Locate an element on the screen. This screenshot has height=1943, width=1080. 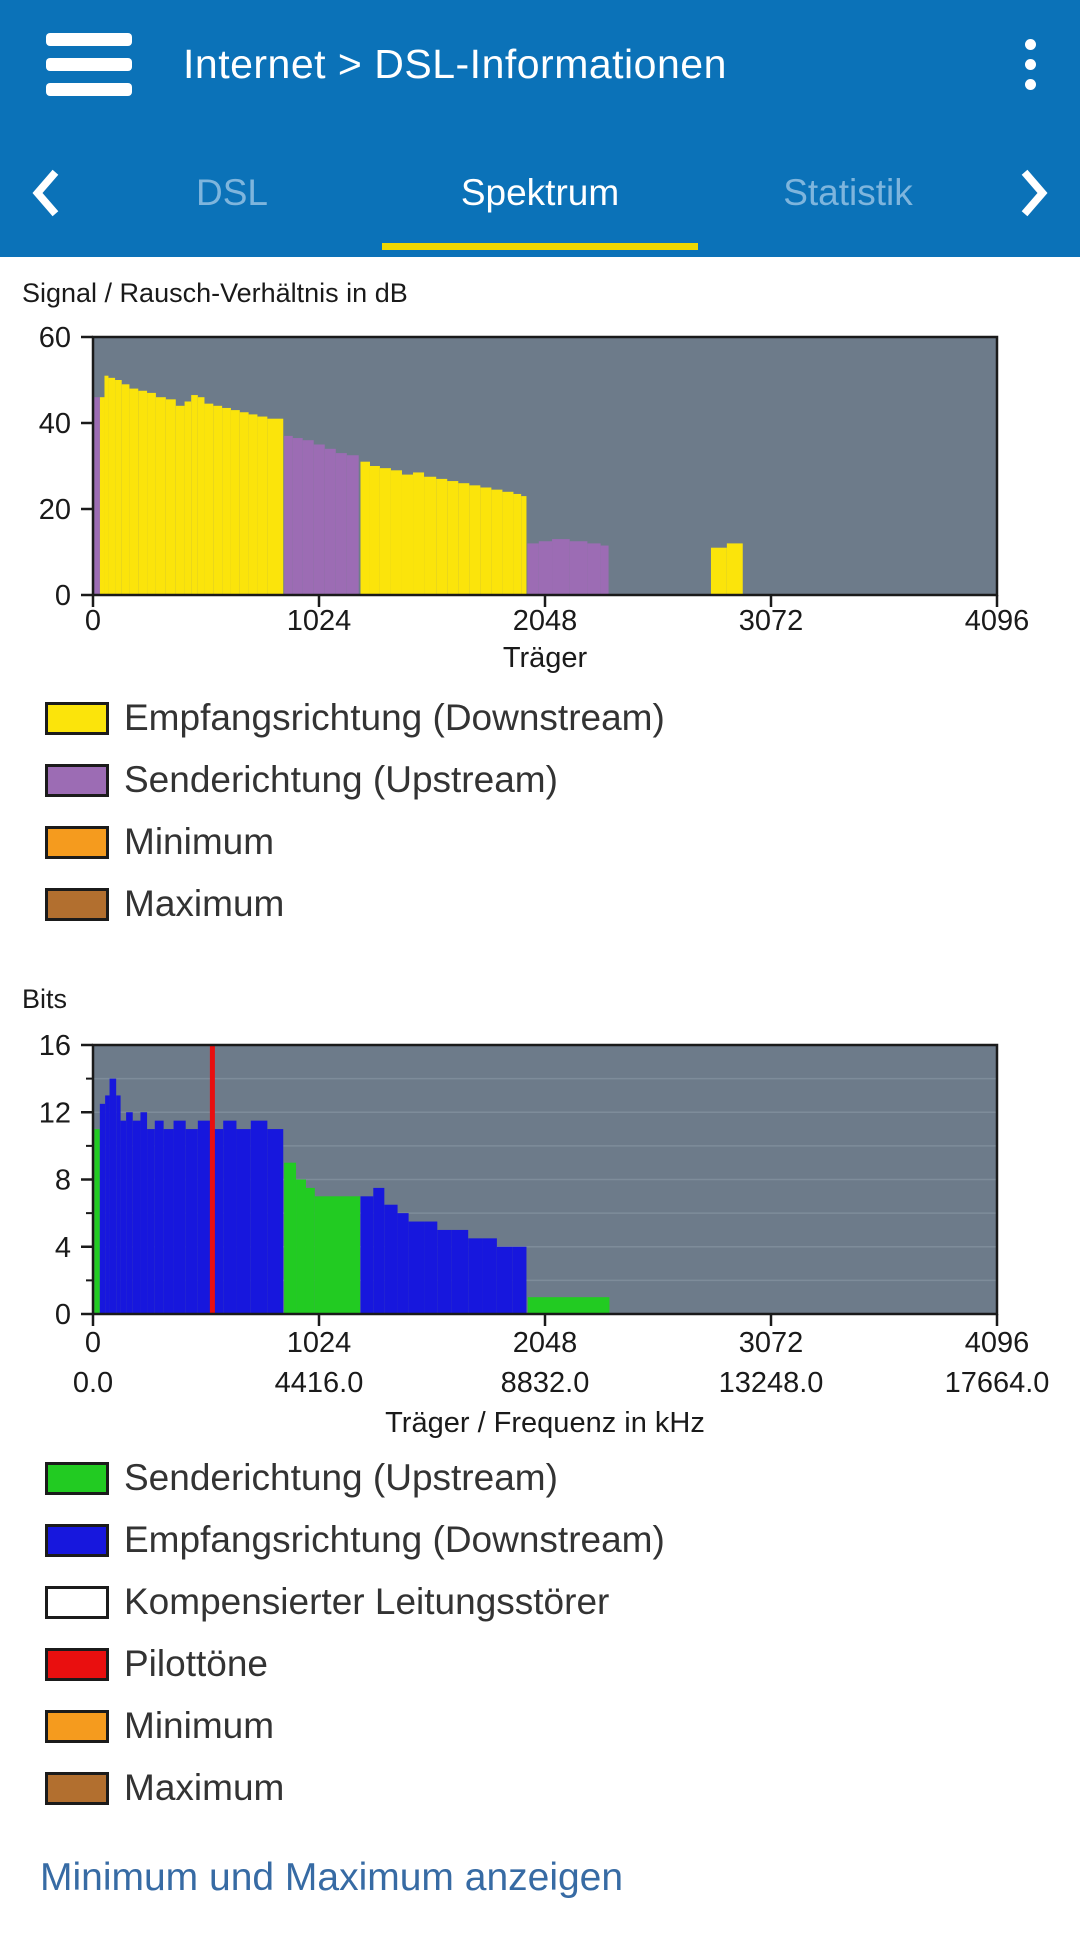
snr-chart-title: Signal / Rausch-Verhältnis in dB is located at coordinates (215, 293).